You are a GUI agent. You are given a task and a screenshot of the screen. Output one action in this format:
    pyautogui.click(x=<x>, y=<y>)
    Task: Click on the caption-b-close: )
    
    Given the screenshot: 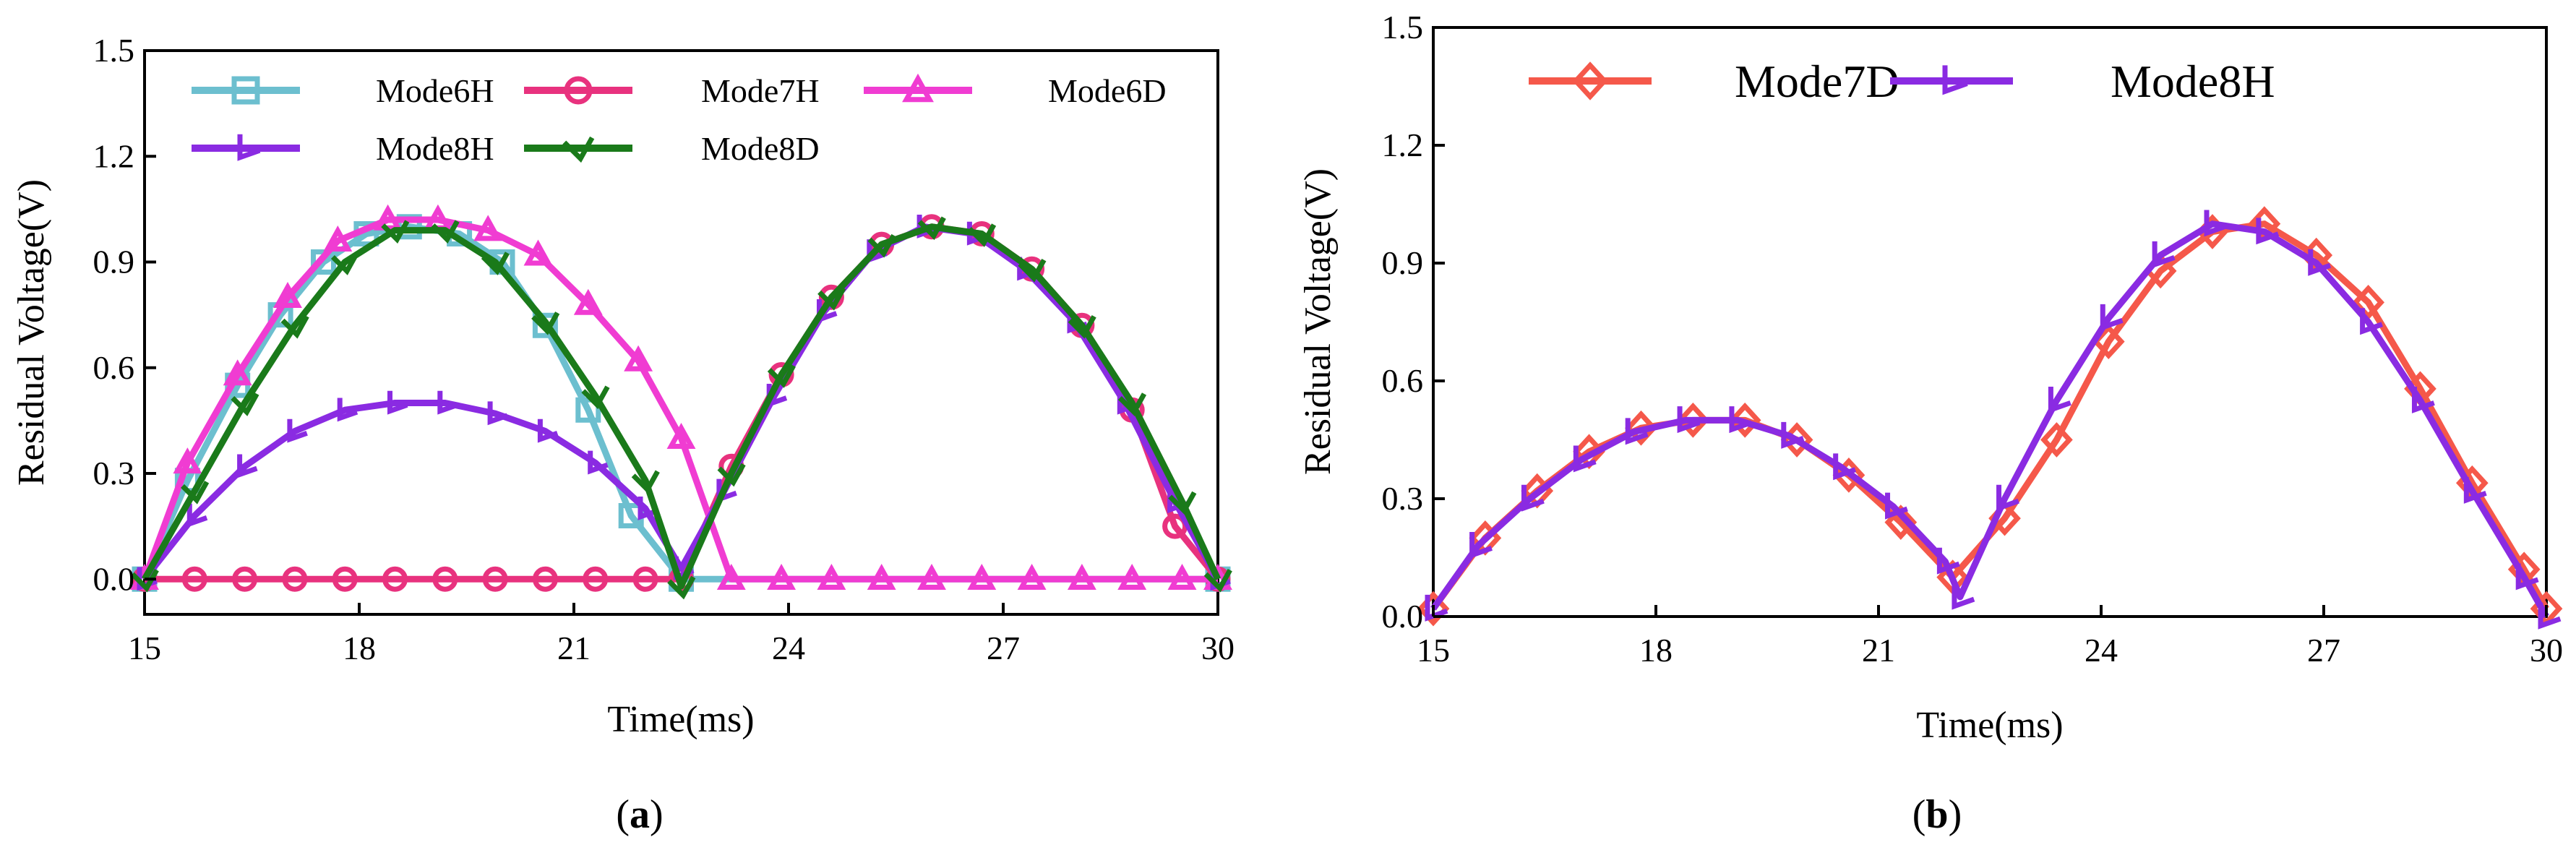 What is the action you would take?
    pyautogui.click(x=1956, y=814)
    